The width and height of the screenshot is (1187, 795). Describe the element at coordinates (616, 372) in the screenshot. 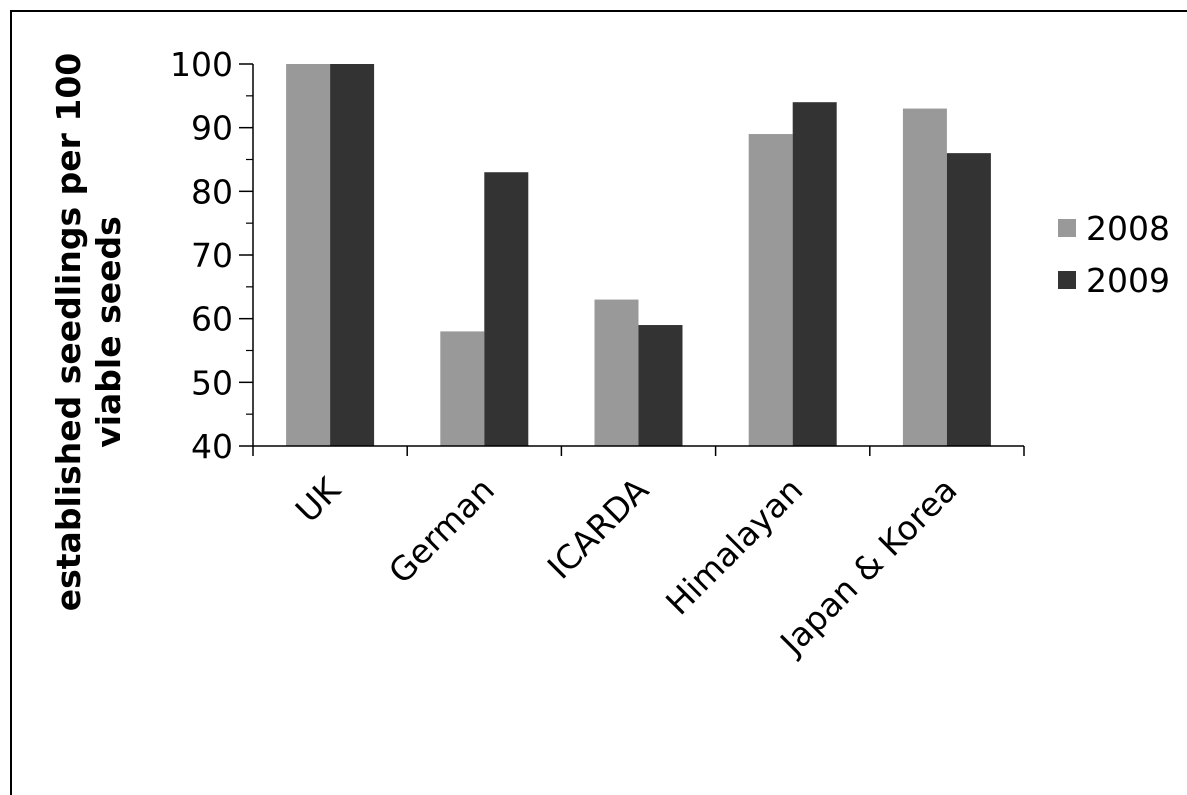

I see `bar-2008-icarda` at that location.